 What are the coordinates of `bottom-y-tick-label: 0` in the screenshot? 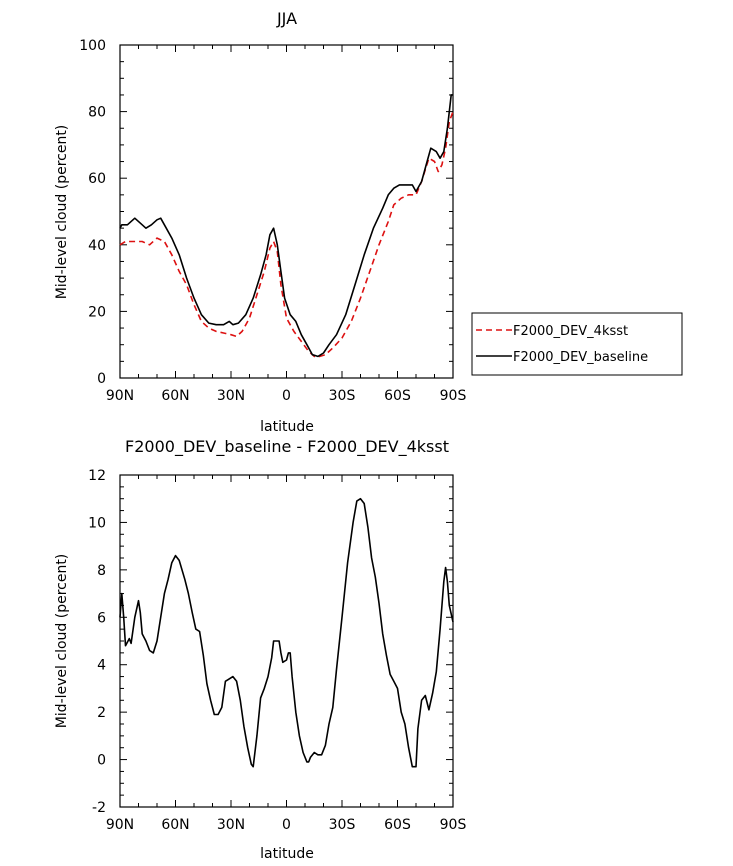 It's located at (101, 761).